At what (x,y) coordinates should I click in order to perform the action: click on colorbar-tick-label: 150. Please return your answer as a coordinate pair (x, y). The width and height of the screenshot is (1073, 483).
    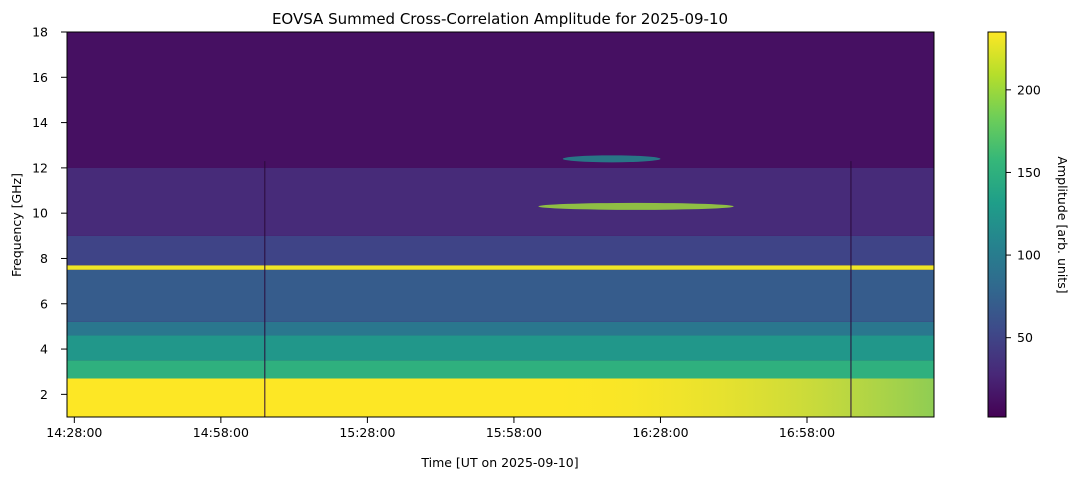
    Looking at the image, I should click on (1029, 172).